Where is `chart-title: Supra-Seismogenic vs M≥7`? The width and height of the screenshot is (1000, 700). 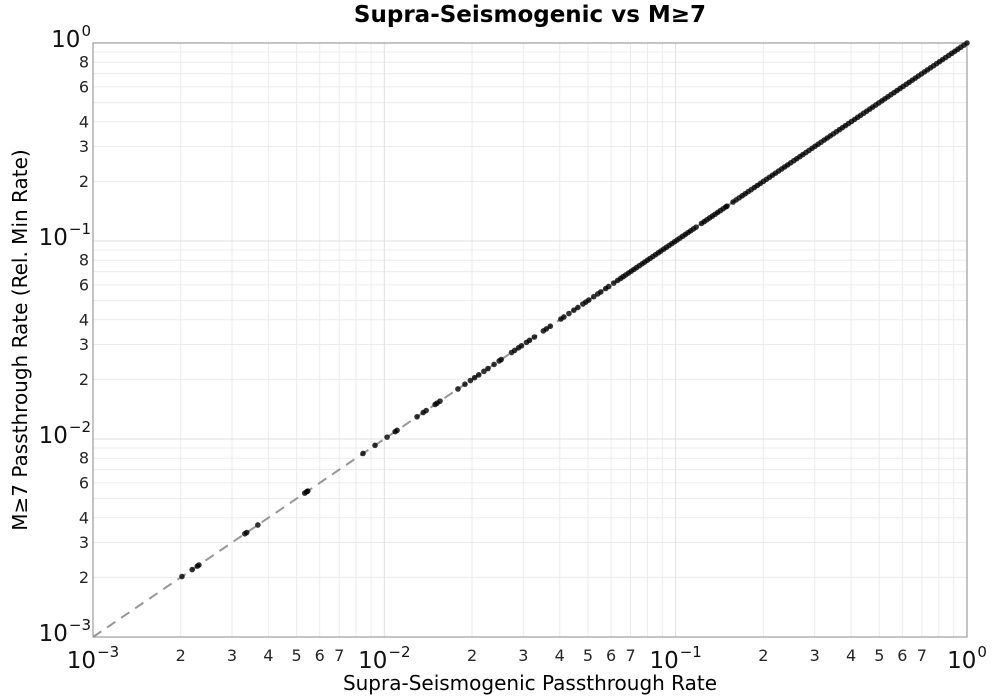
chart-title: Supra-Seismogenic vs M≥7 is located at coordinates (530, 15).